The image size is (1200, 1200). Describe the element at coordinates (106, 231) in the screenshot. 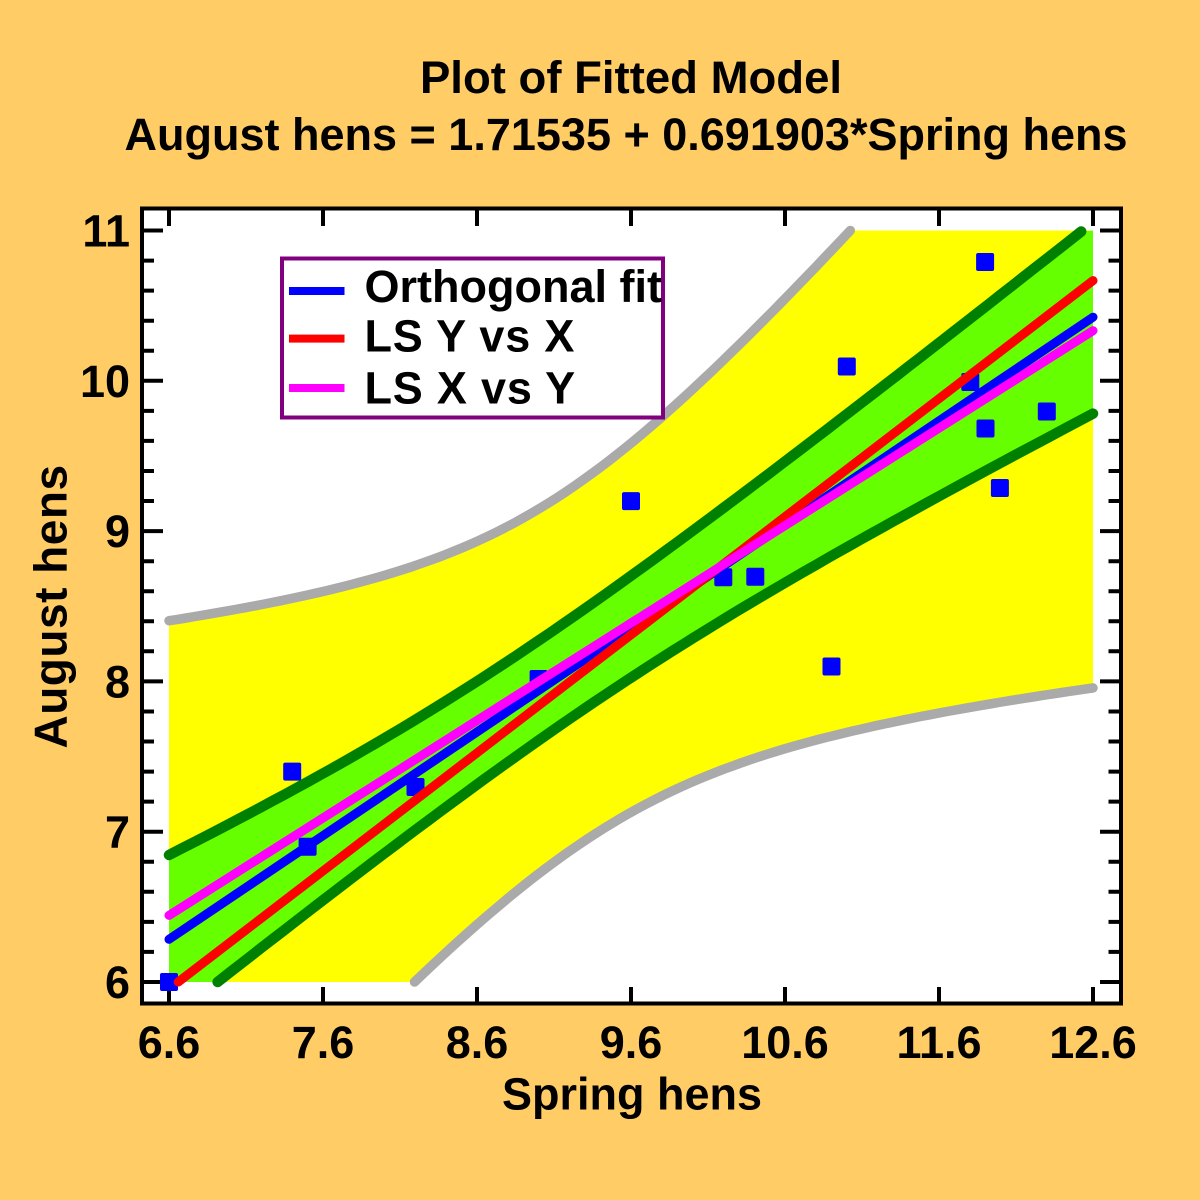

I see `svg-text: 11` at that location.